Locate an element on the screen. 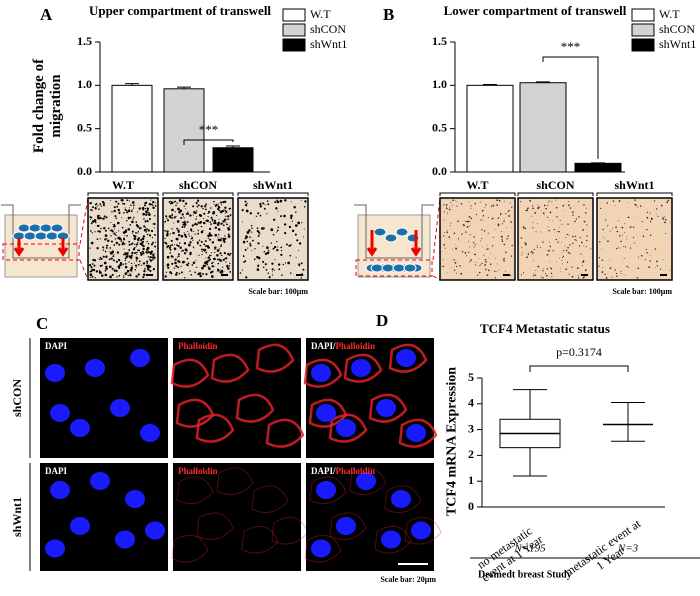  channel-label-part: DAPI is located at coordinates (56, 346).